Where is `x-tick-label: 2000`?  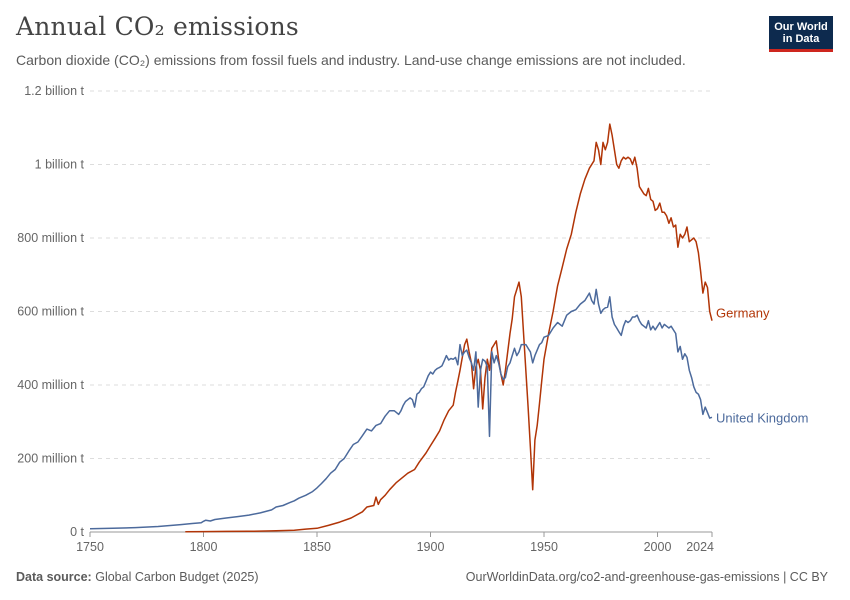
x-tick-label: 2000 is located at coordinates (658, 547).